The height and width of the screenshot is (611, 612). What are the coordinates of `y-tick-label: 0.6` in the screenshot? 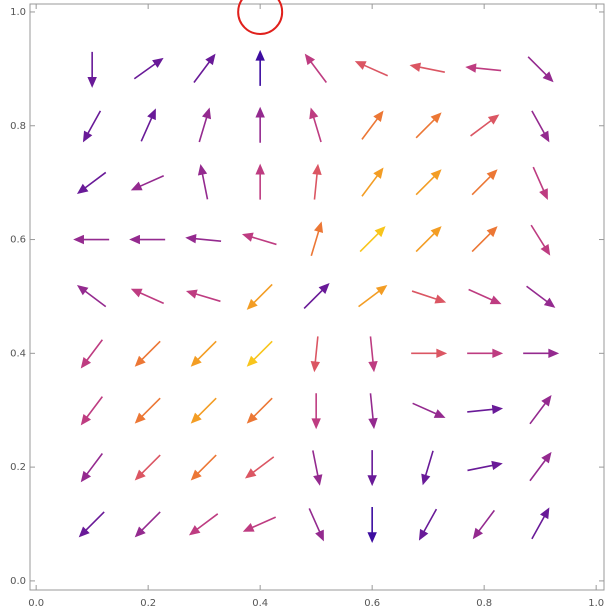 It's located at (18, 240).